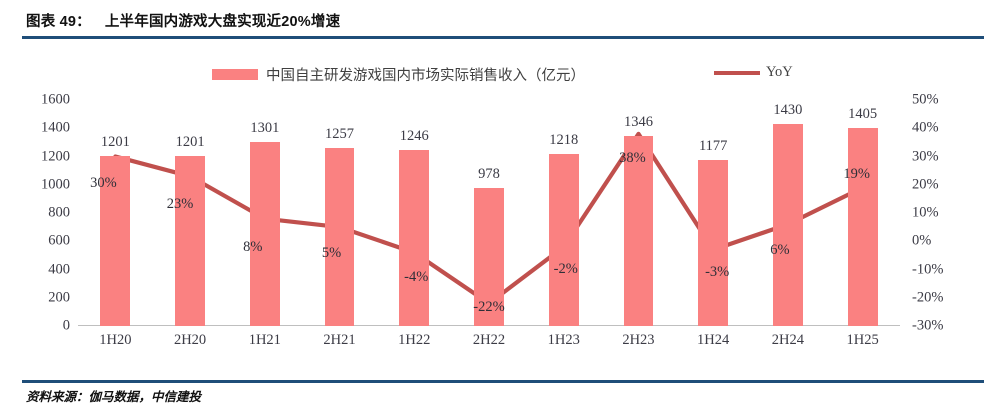 The width and height of the screenshot is (1006, 420). I want to click on chart-legend: 中国自主研发游戏国内市场实际销售收入（亿元） YoY, so click(503, 74).